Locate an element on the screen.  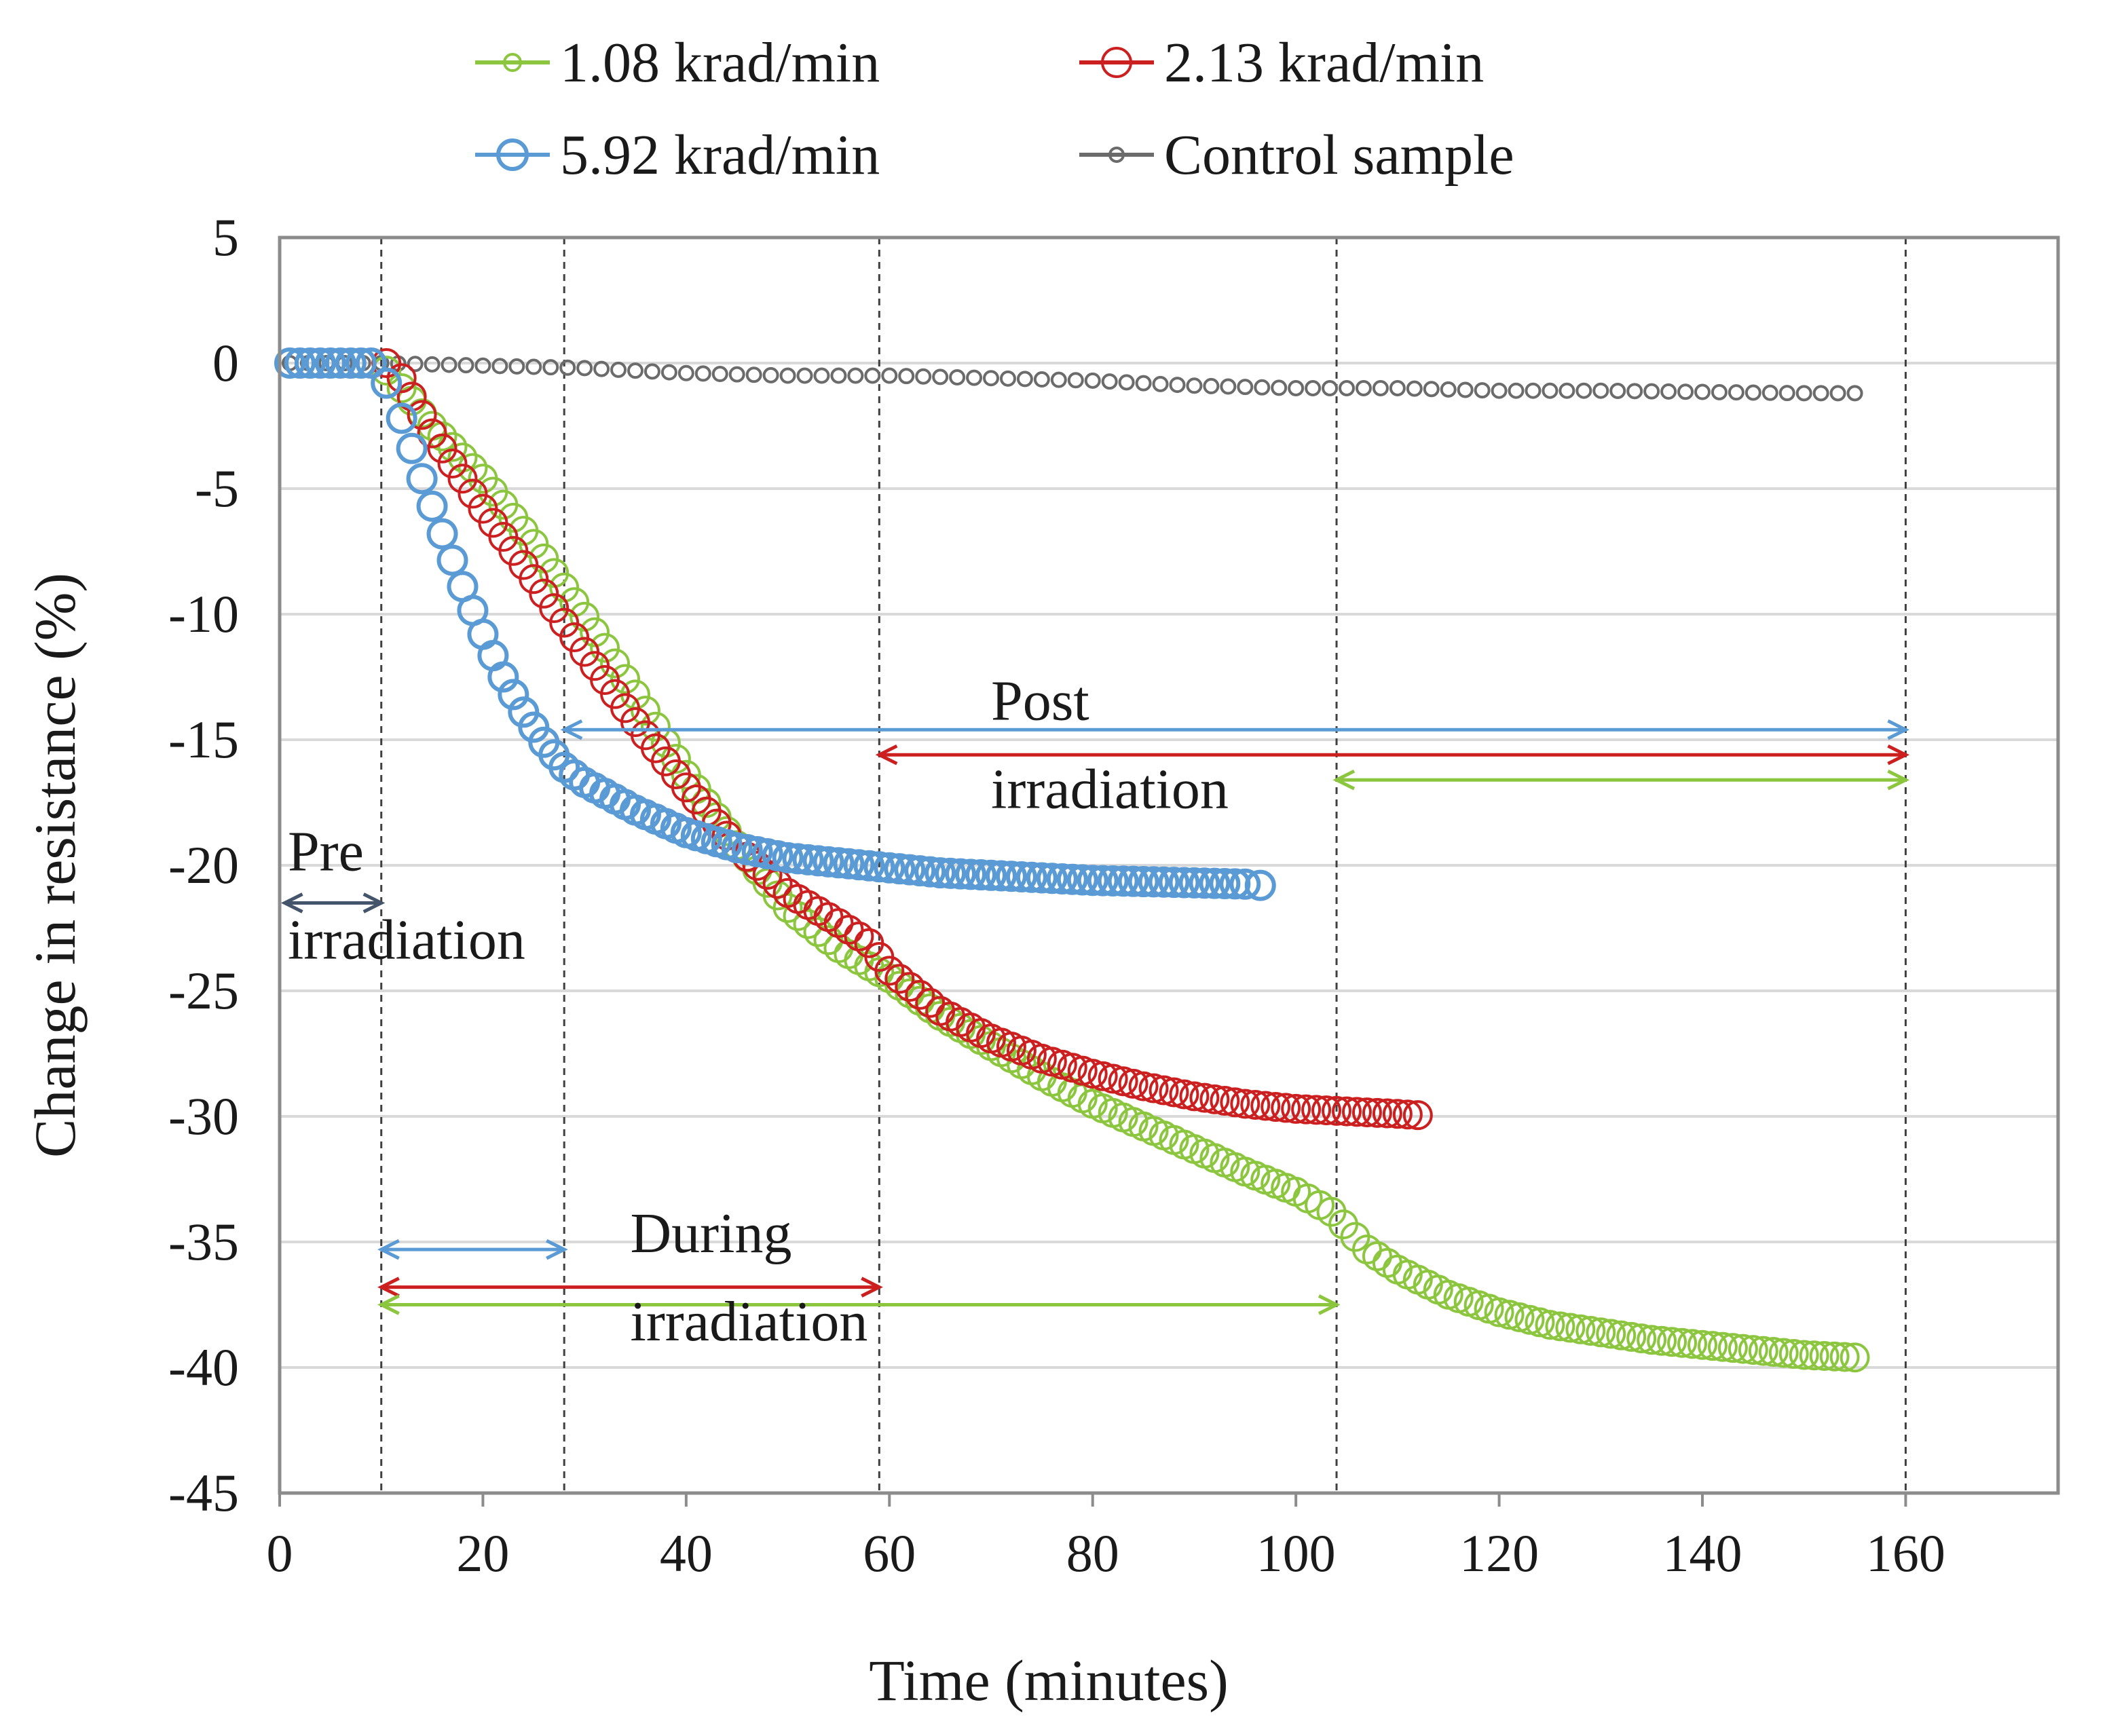
legend-label: 2.13 krad/min is located at coordinates (1324, 63).